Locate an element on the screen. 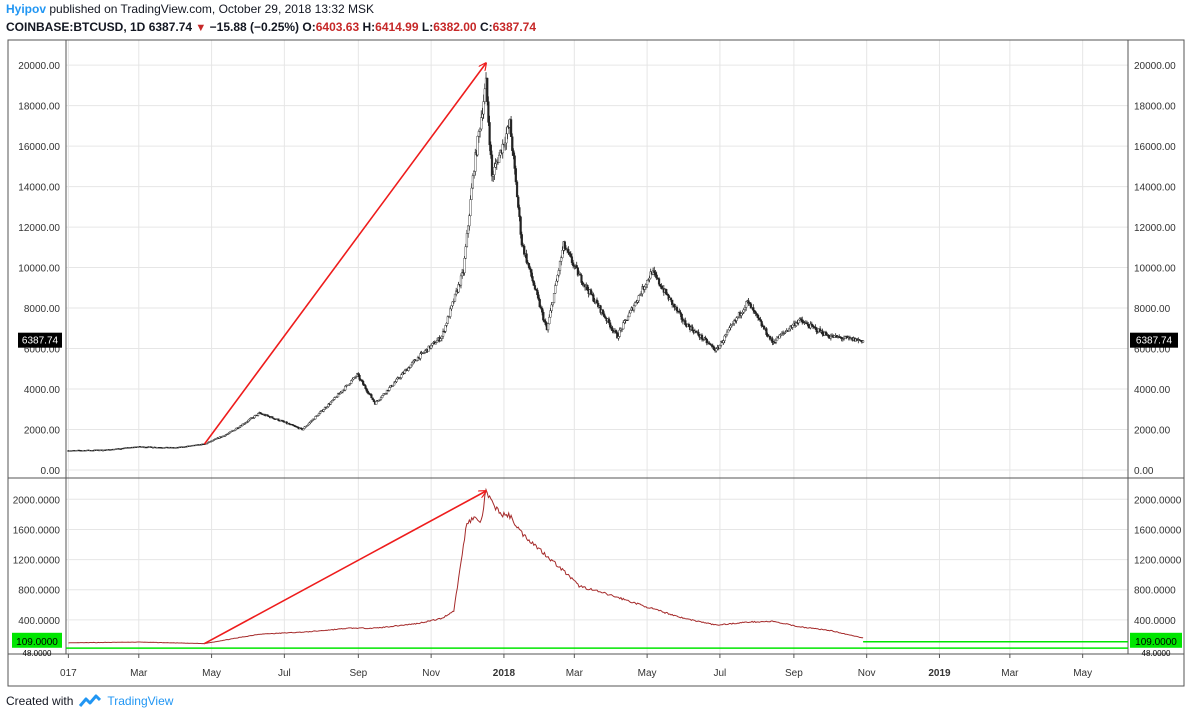 The height and width of the screenshot is (720, 1192). author-name: Hyipov is located at coordinates (26, 9).